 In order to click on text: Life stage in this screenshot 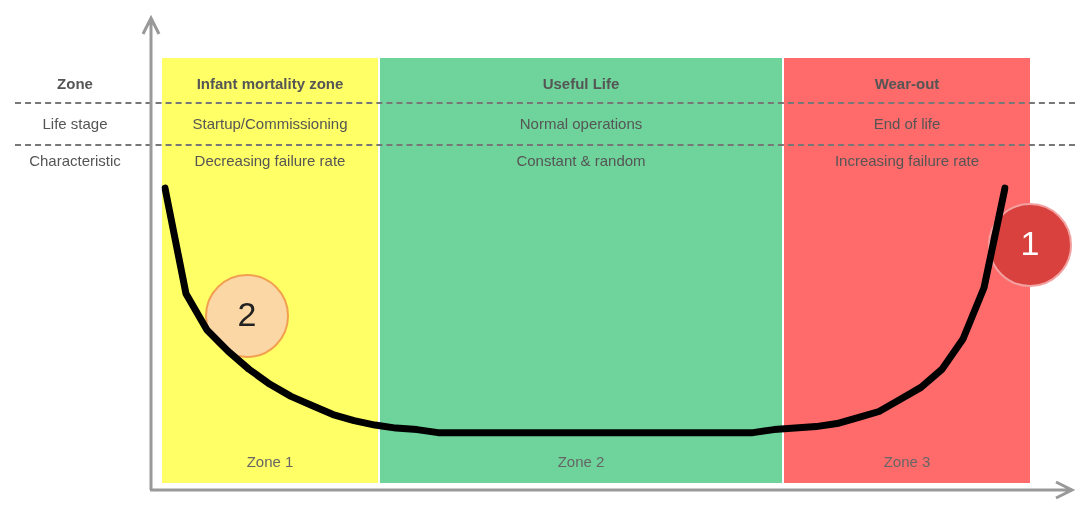, I will do `click(75, 124)`.